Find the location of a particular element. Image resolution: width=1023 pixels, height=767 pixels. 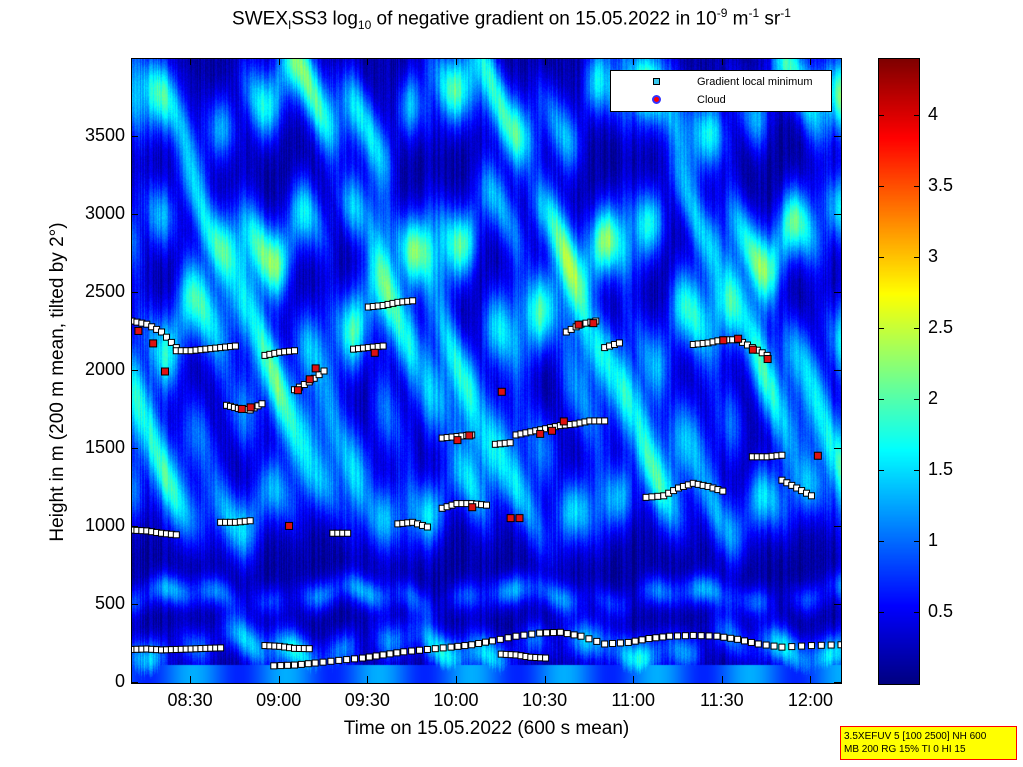

legend-item-cloud: Cloud is located at coordinates (721, 101).